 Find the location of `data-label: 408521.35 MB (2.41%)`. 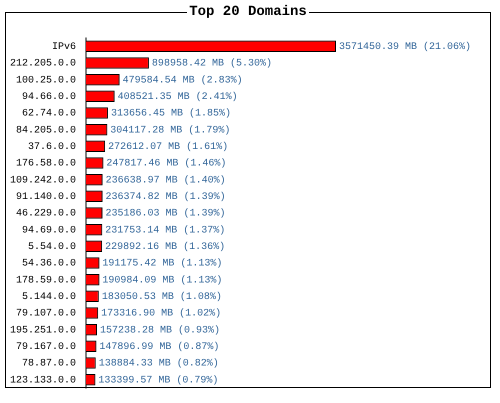

data-label: 408521.35 MB (2.41%) is located at coordinates (178, 96).